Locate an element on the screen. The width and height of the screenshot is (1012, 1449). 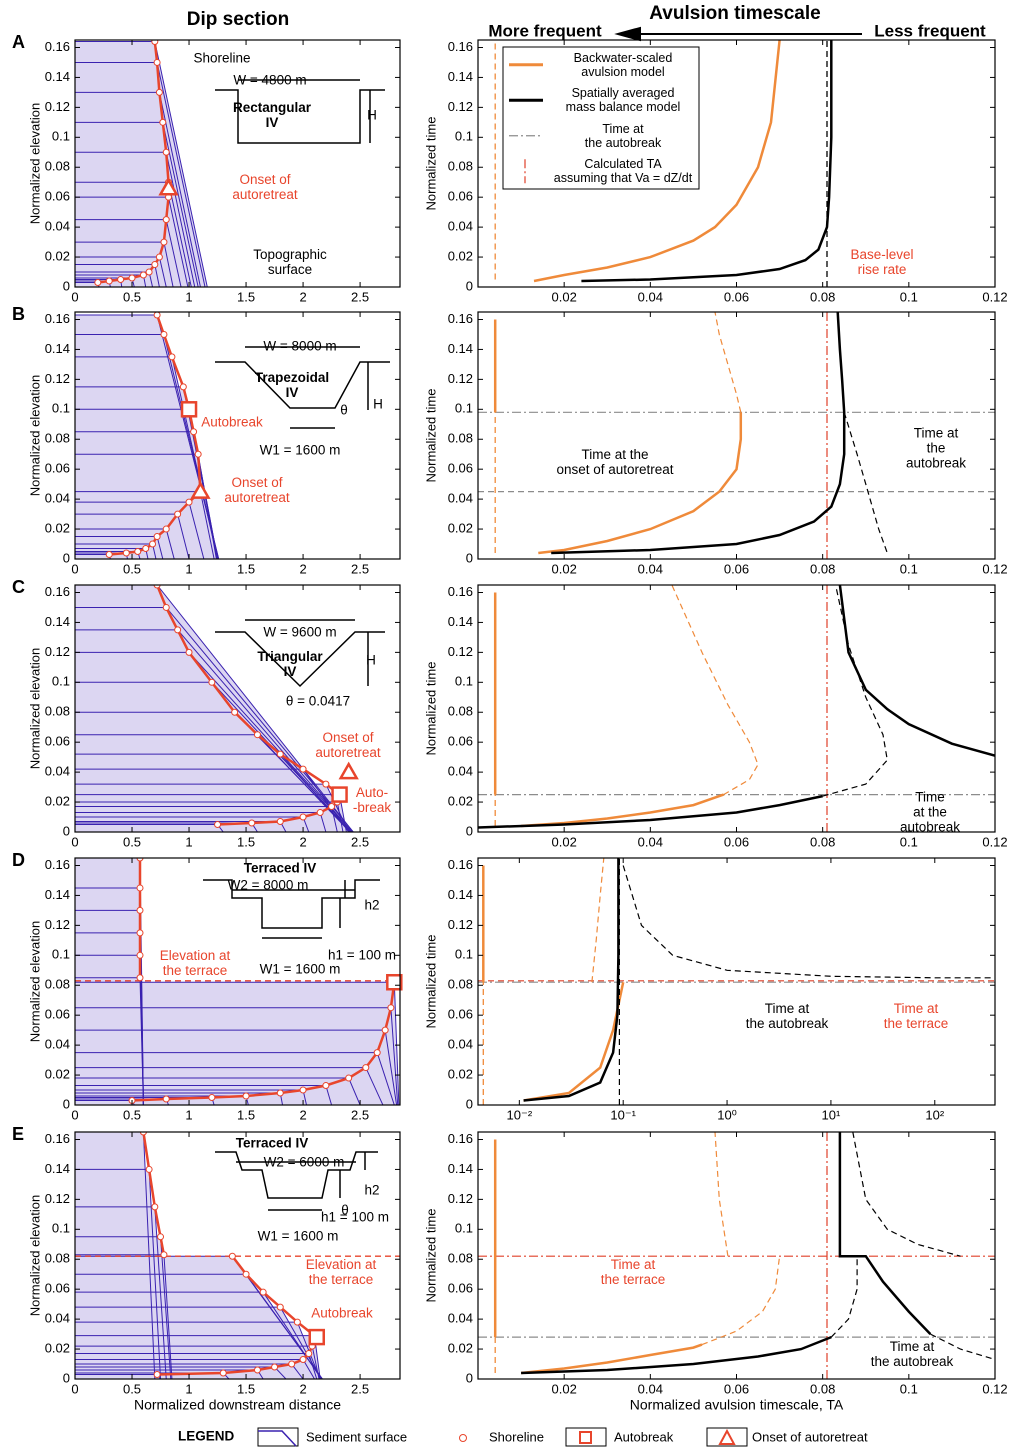
x-tick-label: 0.08 is located at coordinates (822, 1388).